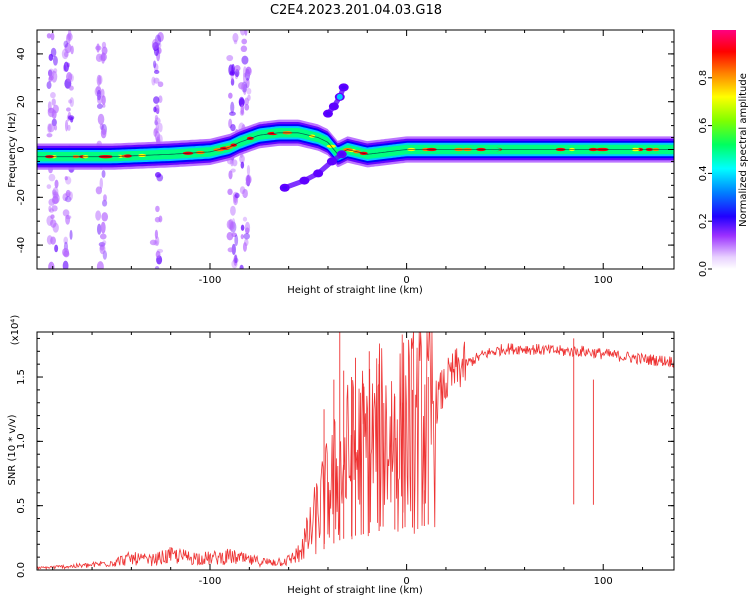  What do you see at coordinates (406, 280) in the screenshot?
I see `spectrogram-x-tick-label: 0` at bounding box center [406, 280].